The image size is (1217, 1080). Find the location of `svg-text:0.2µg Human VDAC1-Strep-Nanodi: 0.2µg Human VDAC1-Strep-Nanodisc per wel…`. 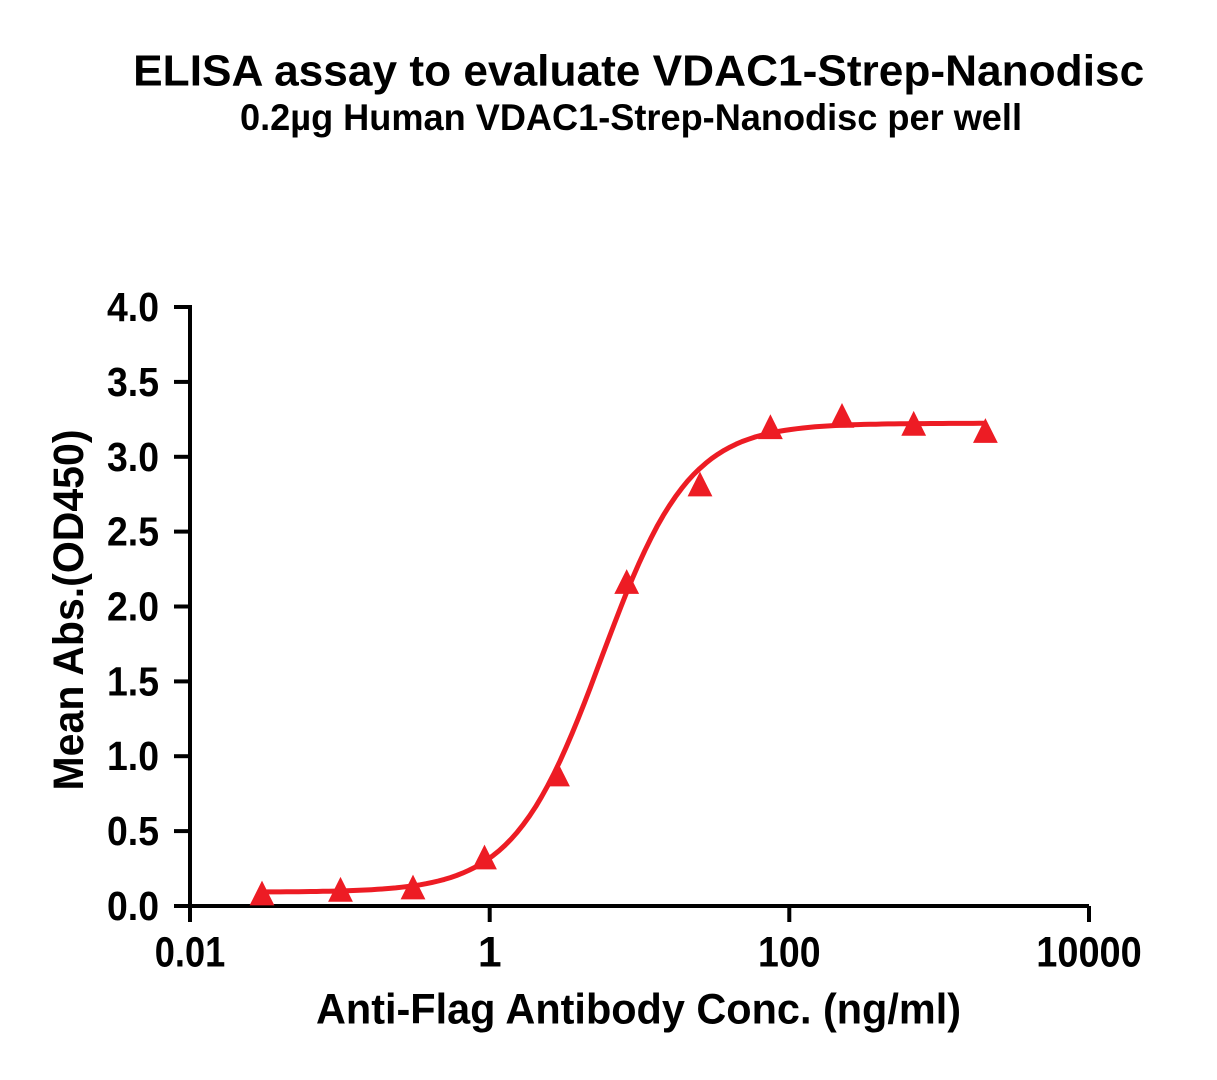

svg-text:0.2µg Human VDAC1-Strep-Nanodi: 0.2µg Human VDAC1-Strep-Nanodisc per wel… is located at coordinates (631, 117).